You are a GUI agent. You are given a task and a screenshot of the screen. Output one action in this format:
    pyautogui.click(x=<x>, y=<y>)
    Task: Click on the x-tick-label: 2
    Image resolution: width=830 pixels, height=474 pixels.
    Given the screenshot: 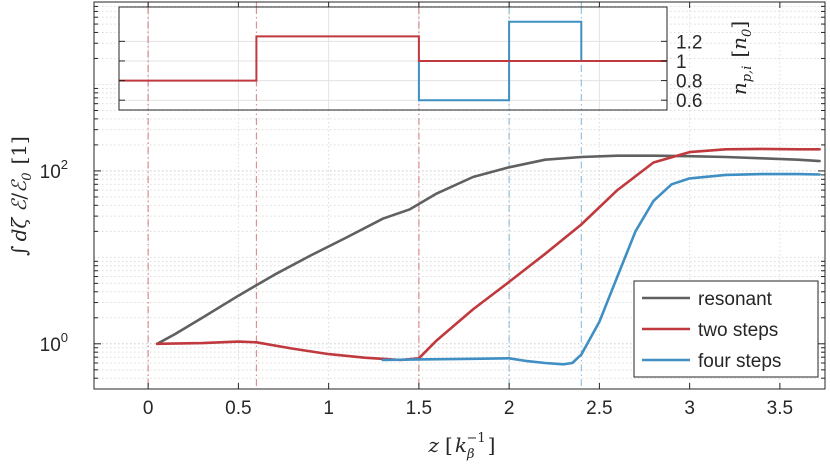 What is the action you would take?
    pyautogui.click(x=509, y=408)
    